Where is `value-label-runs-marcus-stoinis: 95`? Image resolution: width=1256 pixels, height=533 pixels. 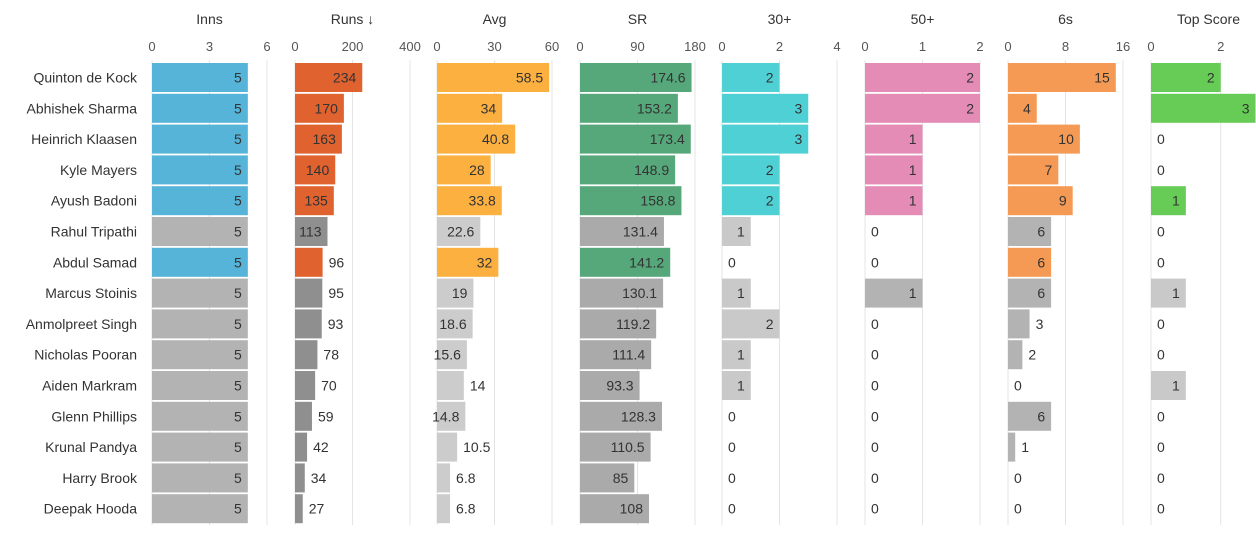
value-label-runs-marcus-stoinis: 95 is located at coordinates (336, 293).